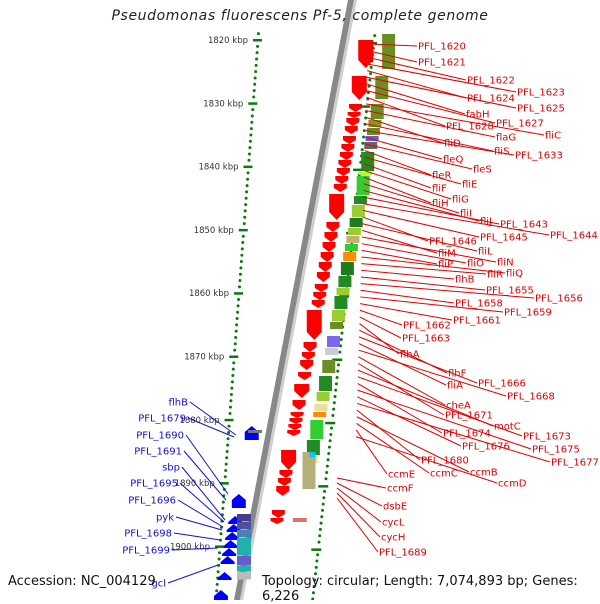  What do you see at coordinates (491, 99) in the screenshot?
I see `gene-label: PFL_1624` at bounding box center [491, 99].